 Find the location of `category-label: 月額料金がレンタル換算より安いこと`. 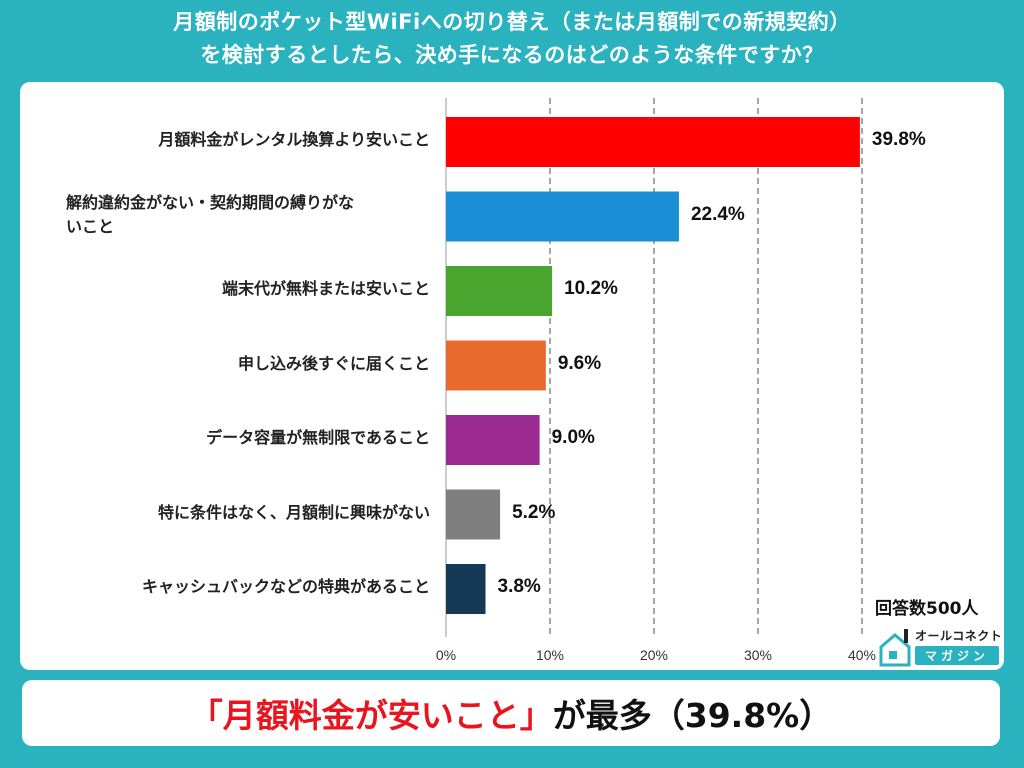

category-label: 月額料金がレンタル換算より安いこと is located at coordinates (225, 140).